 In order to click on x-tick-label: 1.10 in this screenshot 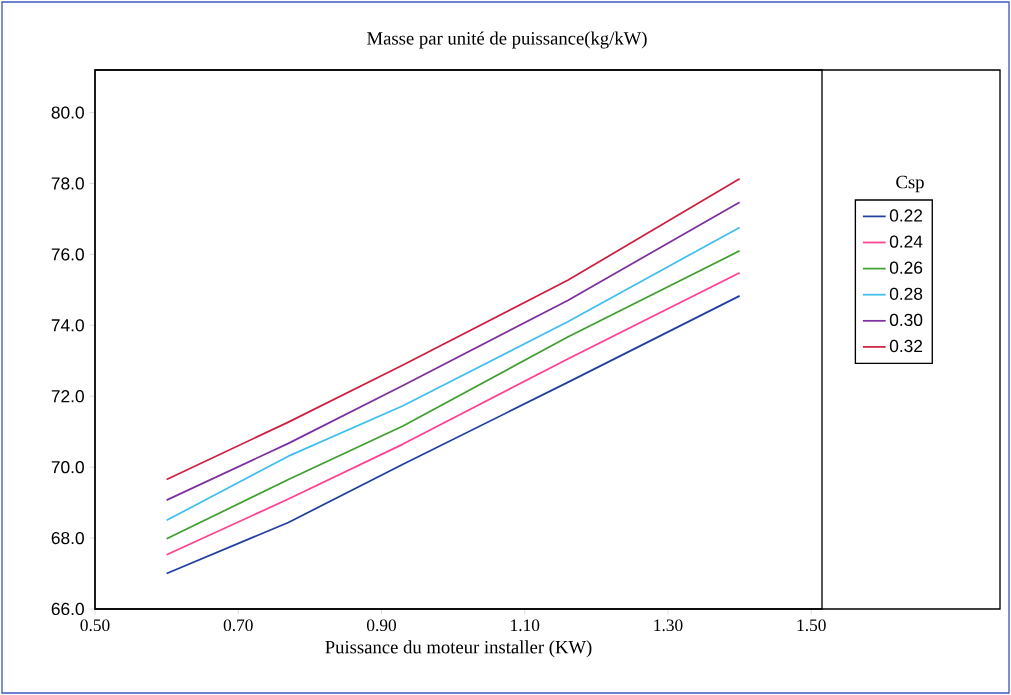, I will do `click(525, 625)`.